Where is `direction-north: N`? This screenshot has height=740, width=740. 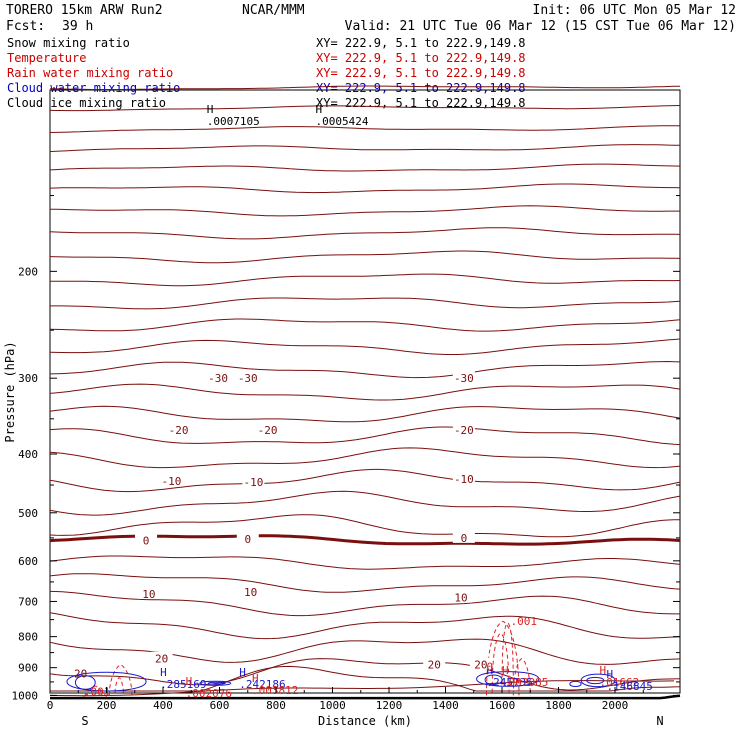 direction-north: N is located at coordinates (659, 721).